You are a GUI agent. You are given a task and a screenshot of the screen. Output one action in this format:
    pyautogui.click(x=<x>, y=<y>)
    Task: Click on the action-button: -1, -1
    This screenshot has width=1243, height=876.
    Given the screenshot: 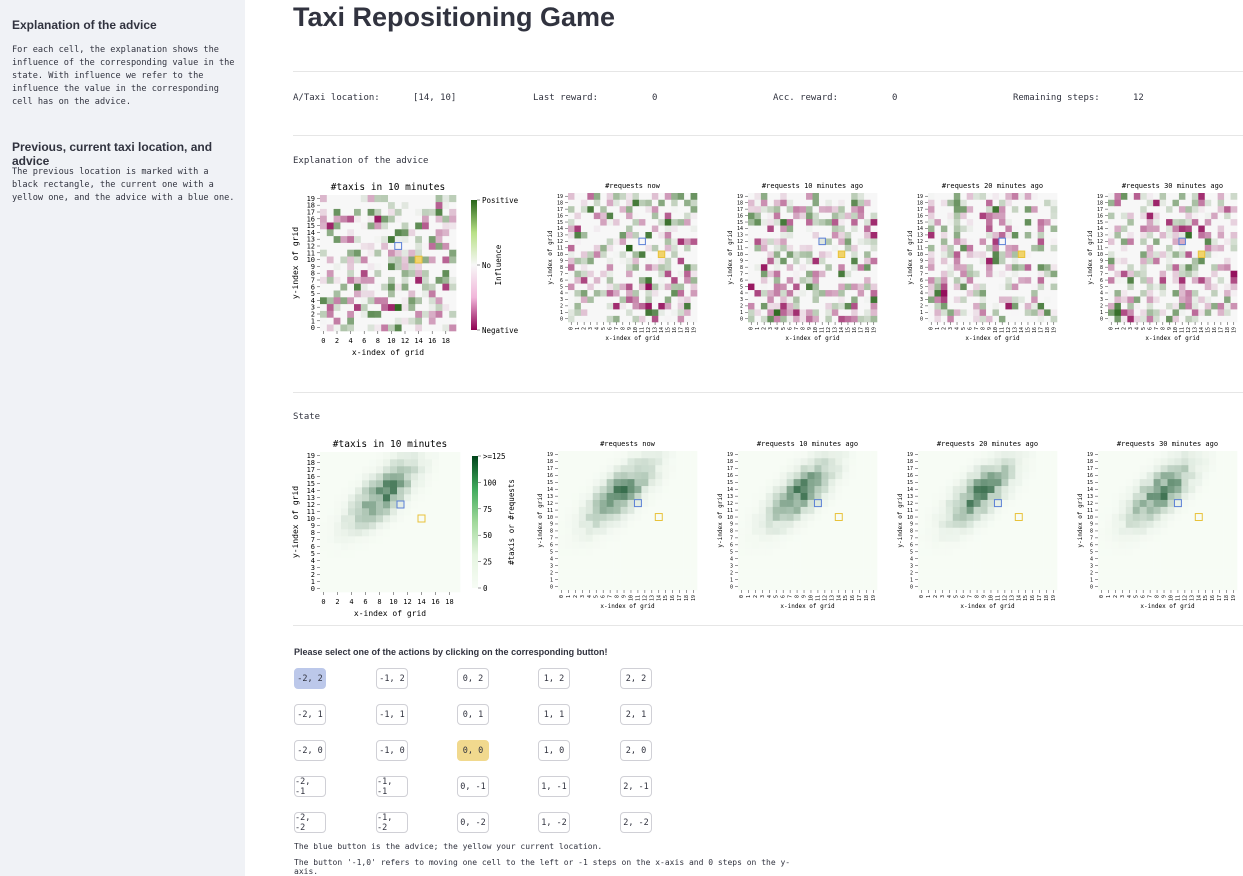 What is the action you would take?
    pyautogui.click(x=392, y=786)
    